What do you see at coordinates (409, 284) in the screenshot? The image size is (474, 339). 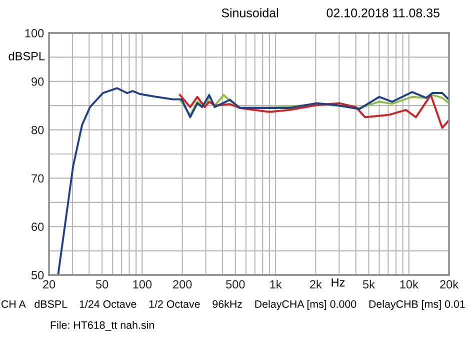 I see `x-tick-label: 10k` at bounding box center [409, 284].